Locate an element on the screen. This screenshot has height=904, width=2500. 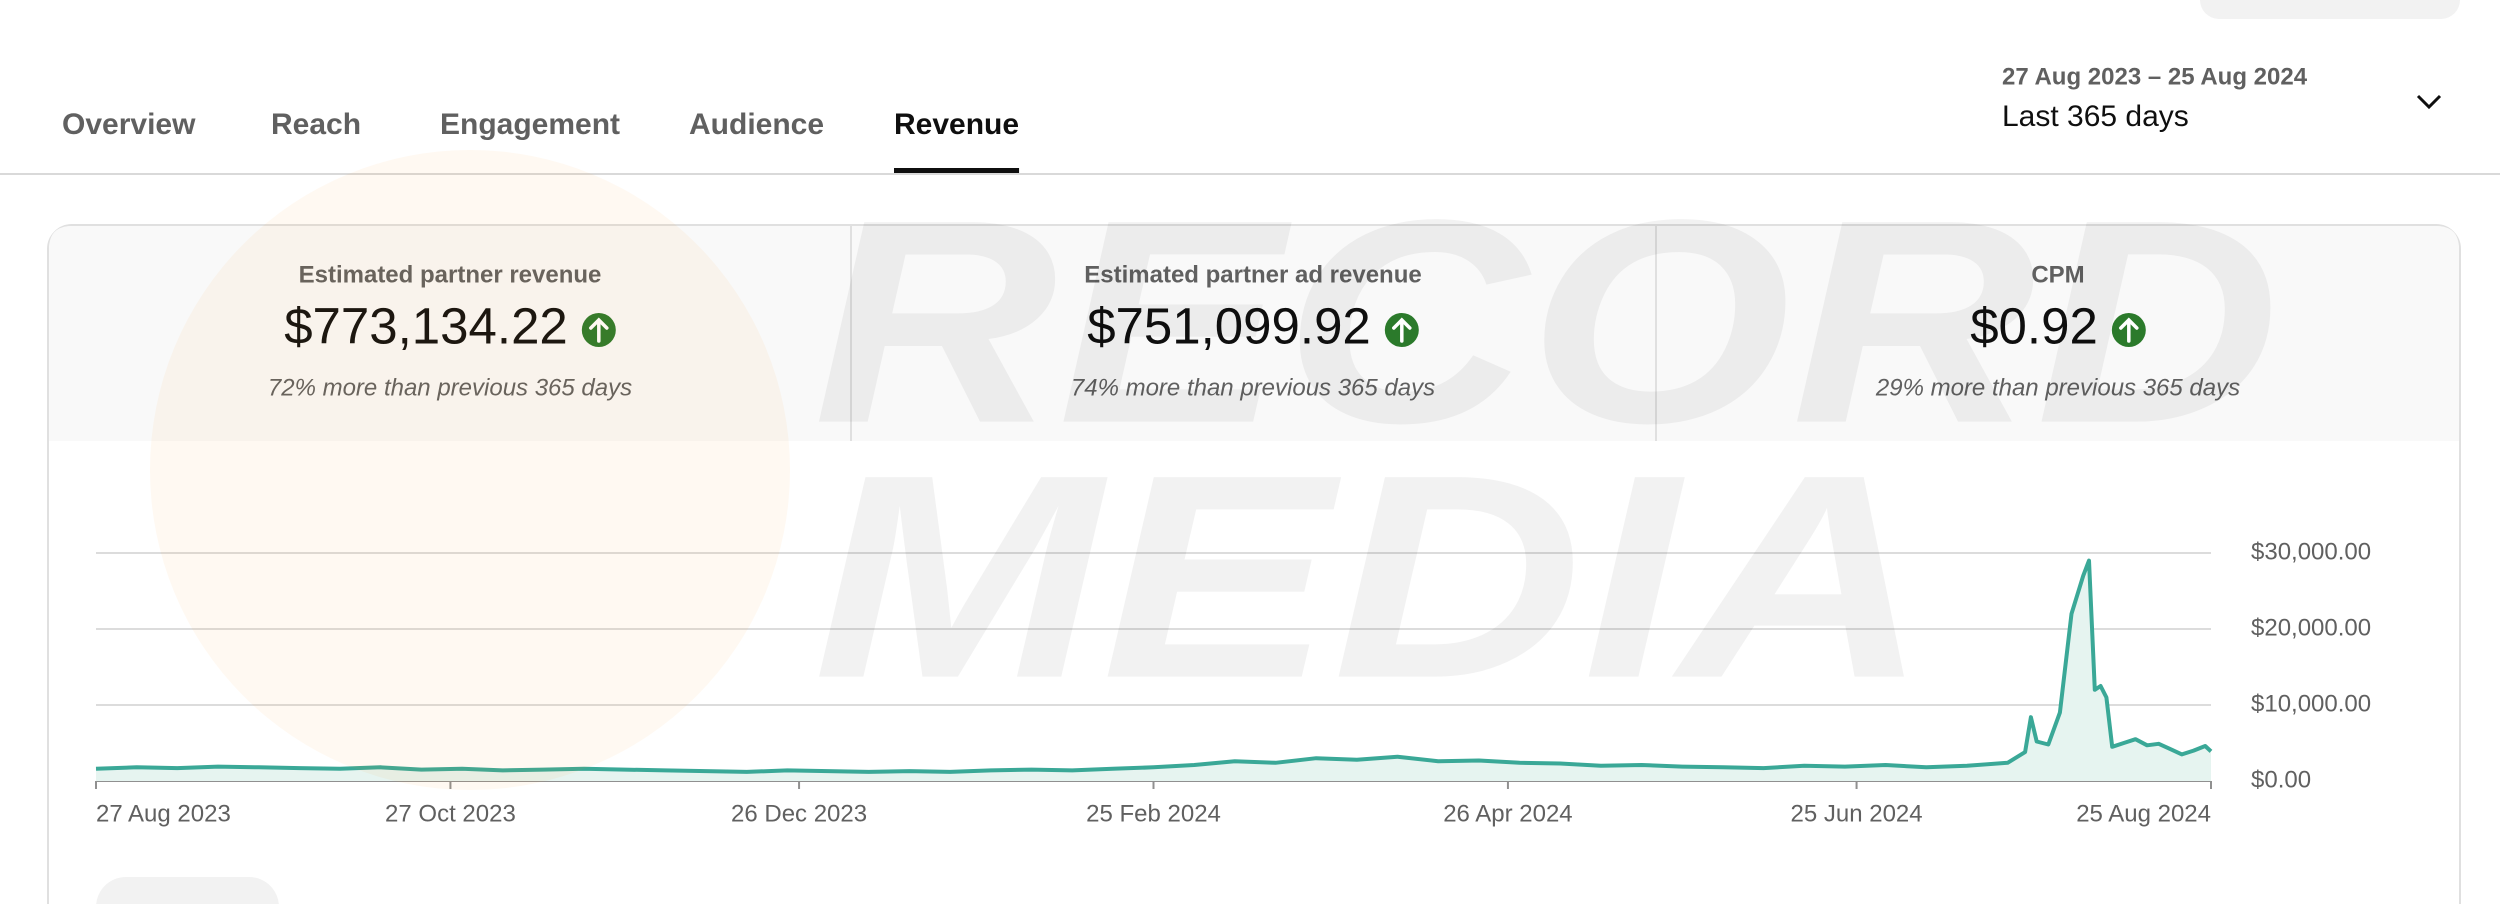
y-tick-label: $30,000.00 is located at coordinates (2311, 551).